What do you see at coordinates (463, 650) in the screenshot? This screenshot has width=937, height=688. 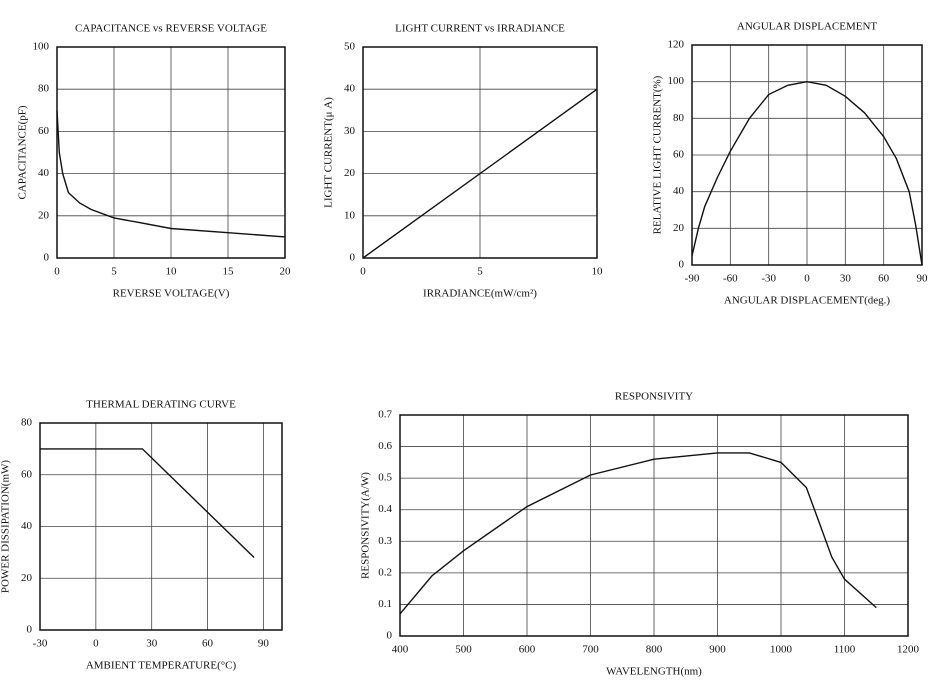 I see `x-tick-label: 500` at bounding box center [463, 650].